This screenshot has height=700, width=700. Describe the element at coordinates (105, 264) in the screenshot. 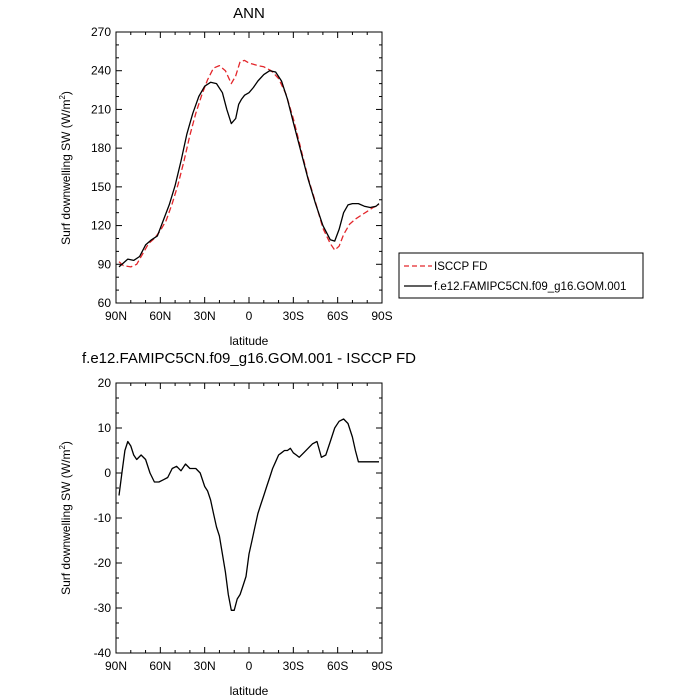

I see `y-tick-label: 90` at that location.